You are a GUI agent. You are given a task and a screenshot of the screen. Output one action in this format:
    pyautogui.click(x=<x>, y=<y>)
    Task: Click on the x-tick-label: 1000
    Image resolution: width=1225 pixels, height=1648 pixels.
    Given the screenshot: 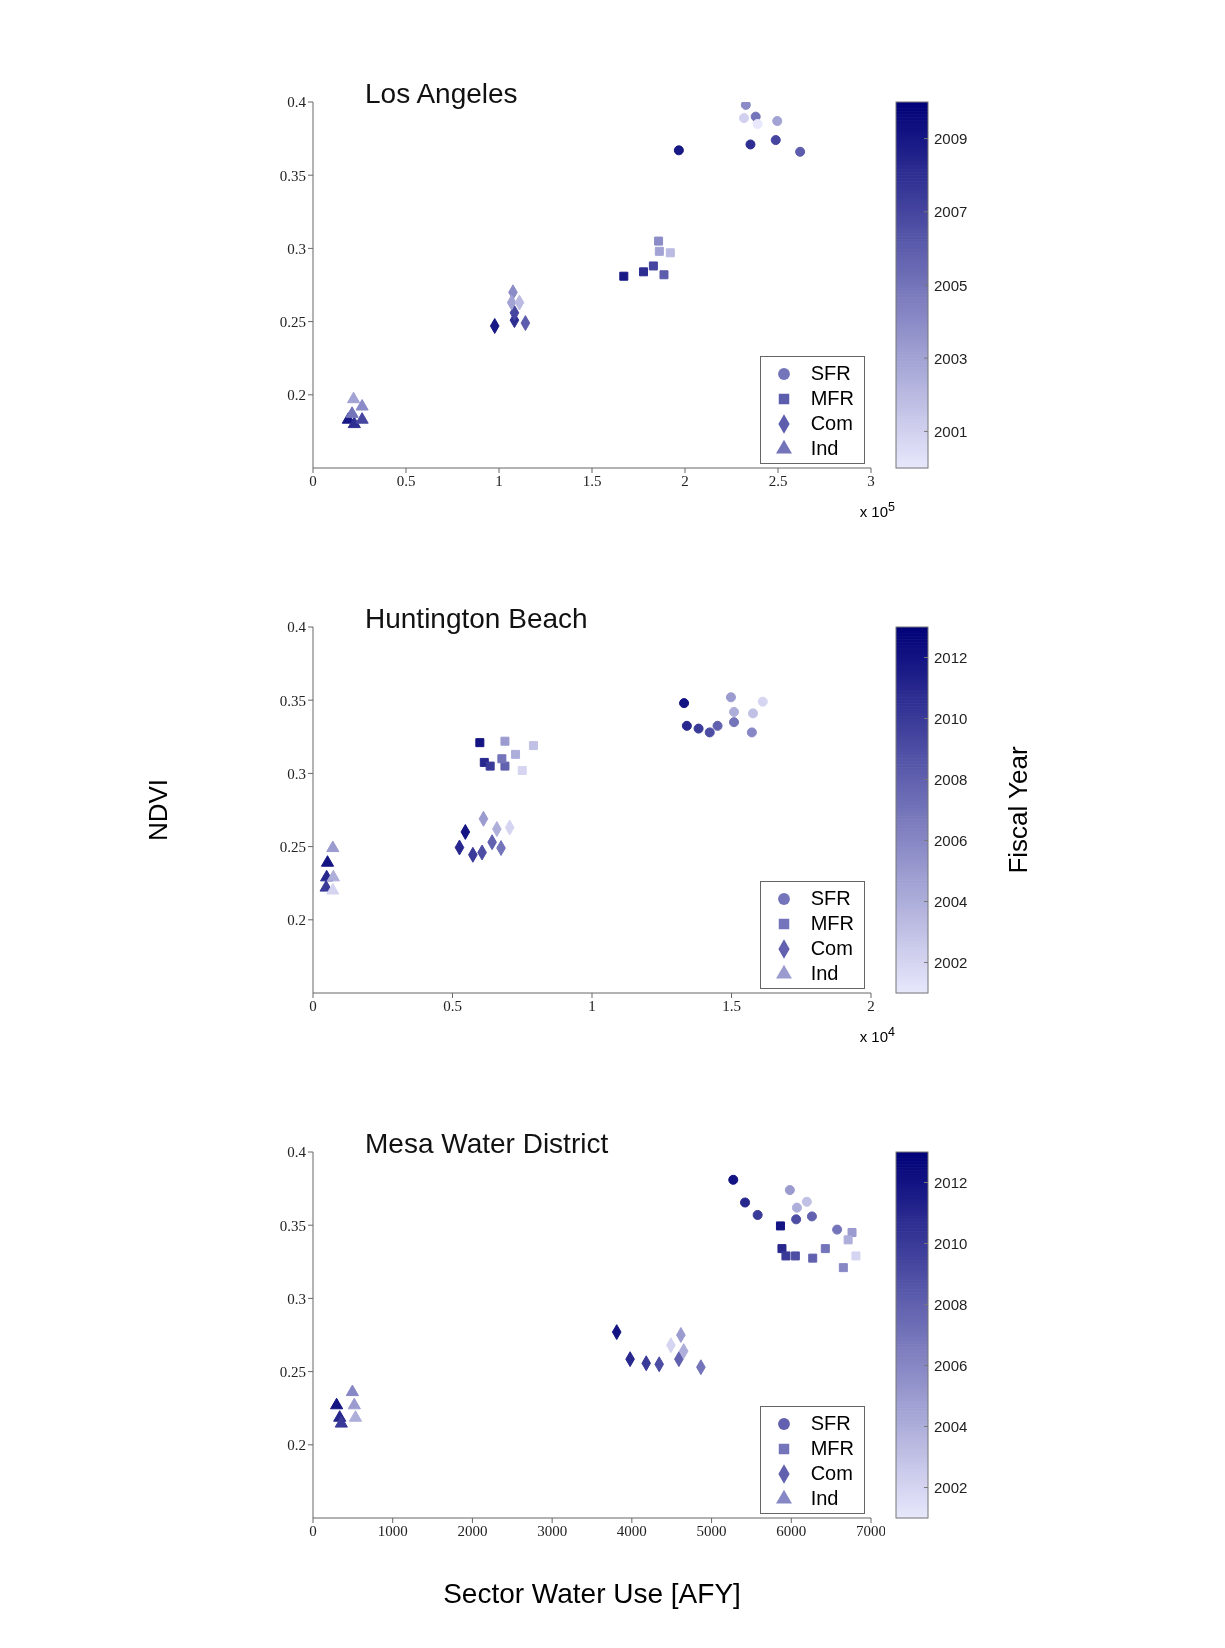 What is the action you would take?
    pyautogui.click(x=392, y=1530)
    